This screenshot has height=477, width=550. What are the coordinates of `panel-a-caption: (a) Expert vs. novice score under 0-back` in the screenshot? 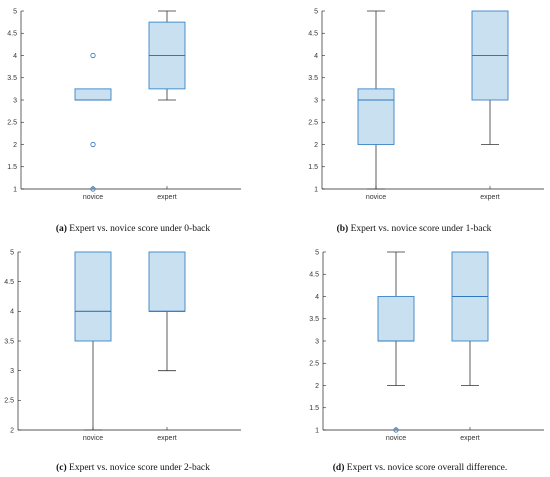 It's located at (133, 228).